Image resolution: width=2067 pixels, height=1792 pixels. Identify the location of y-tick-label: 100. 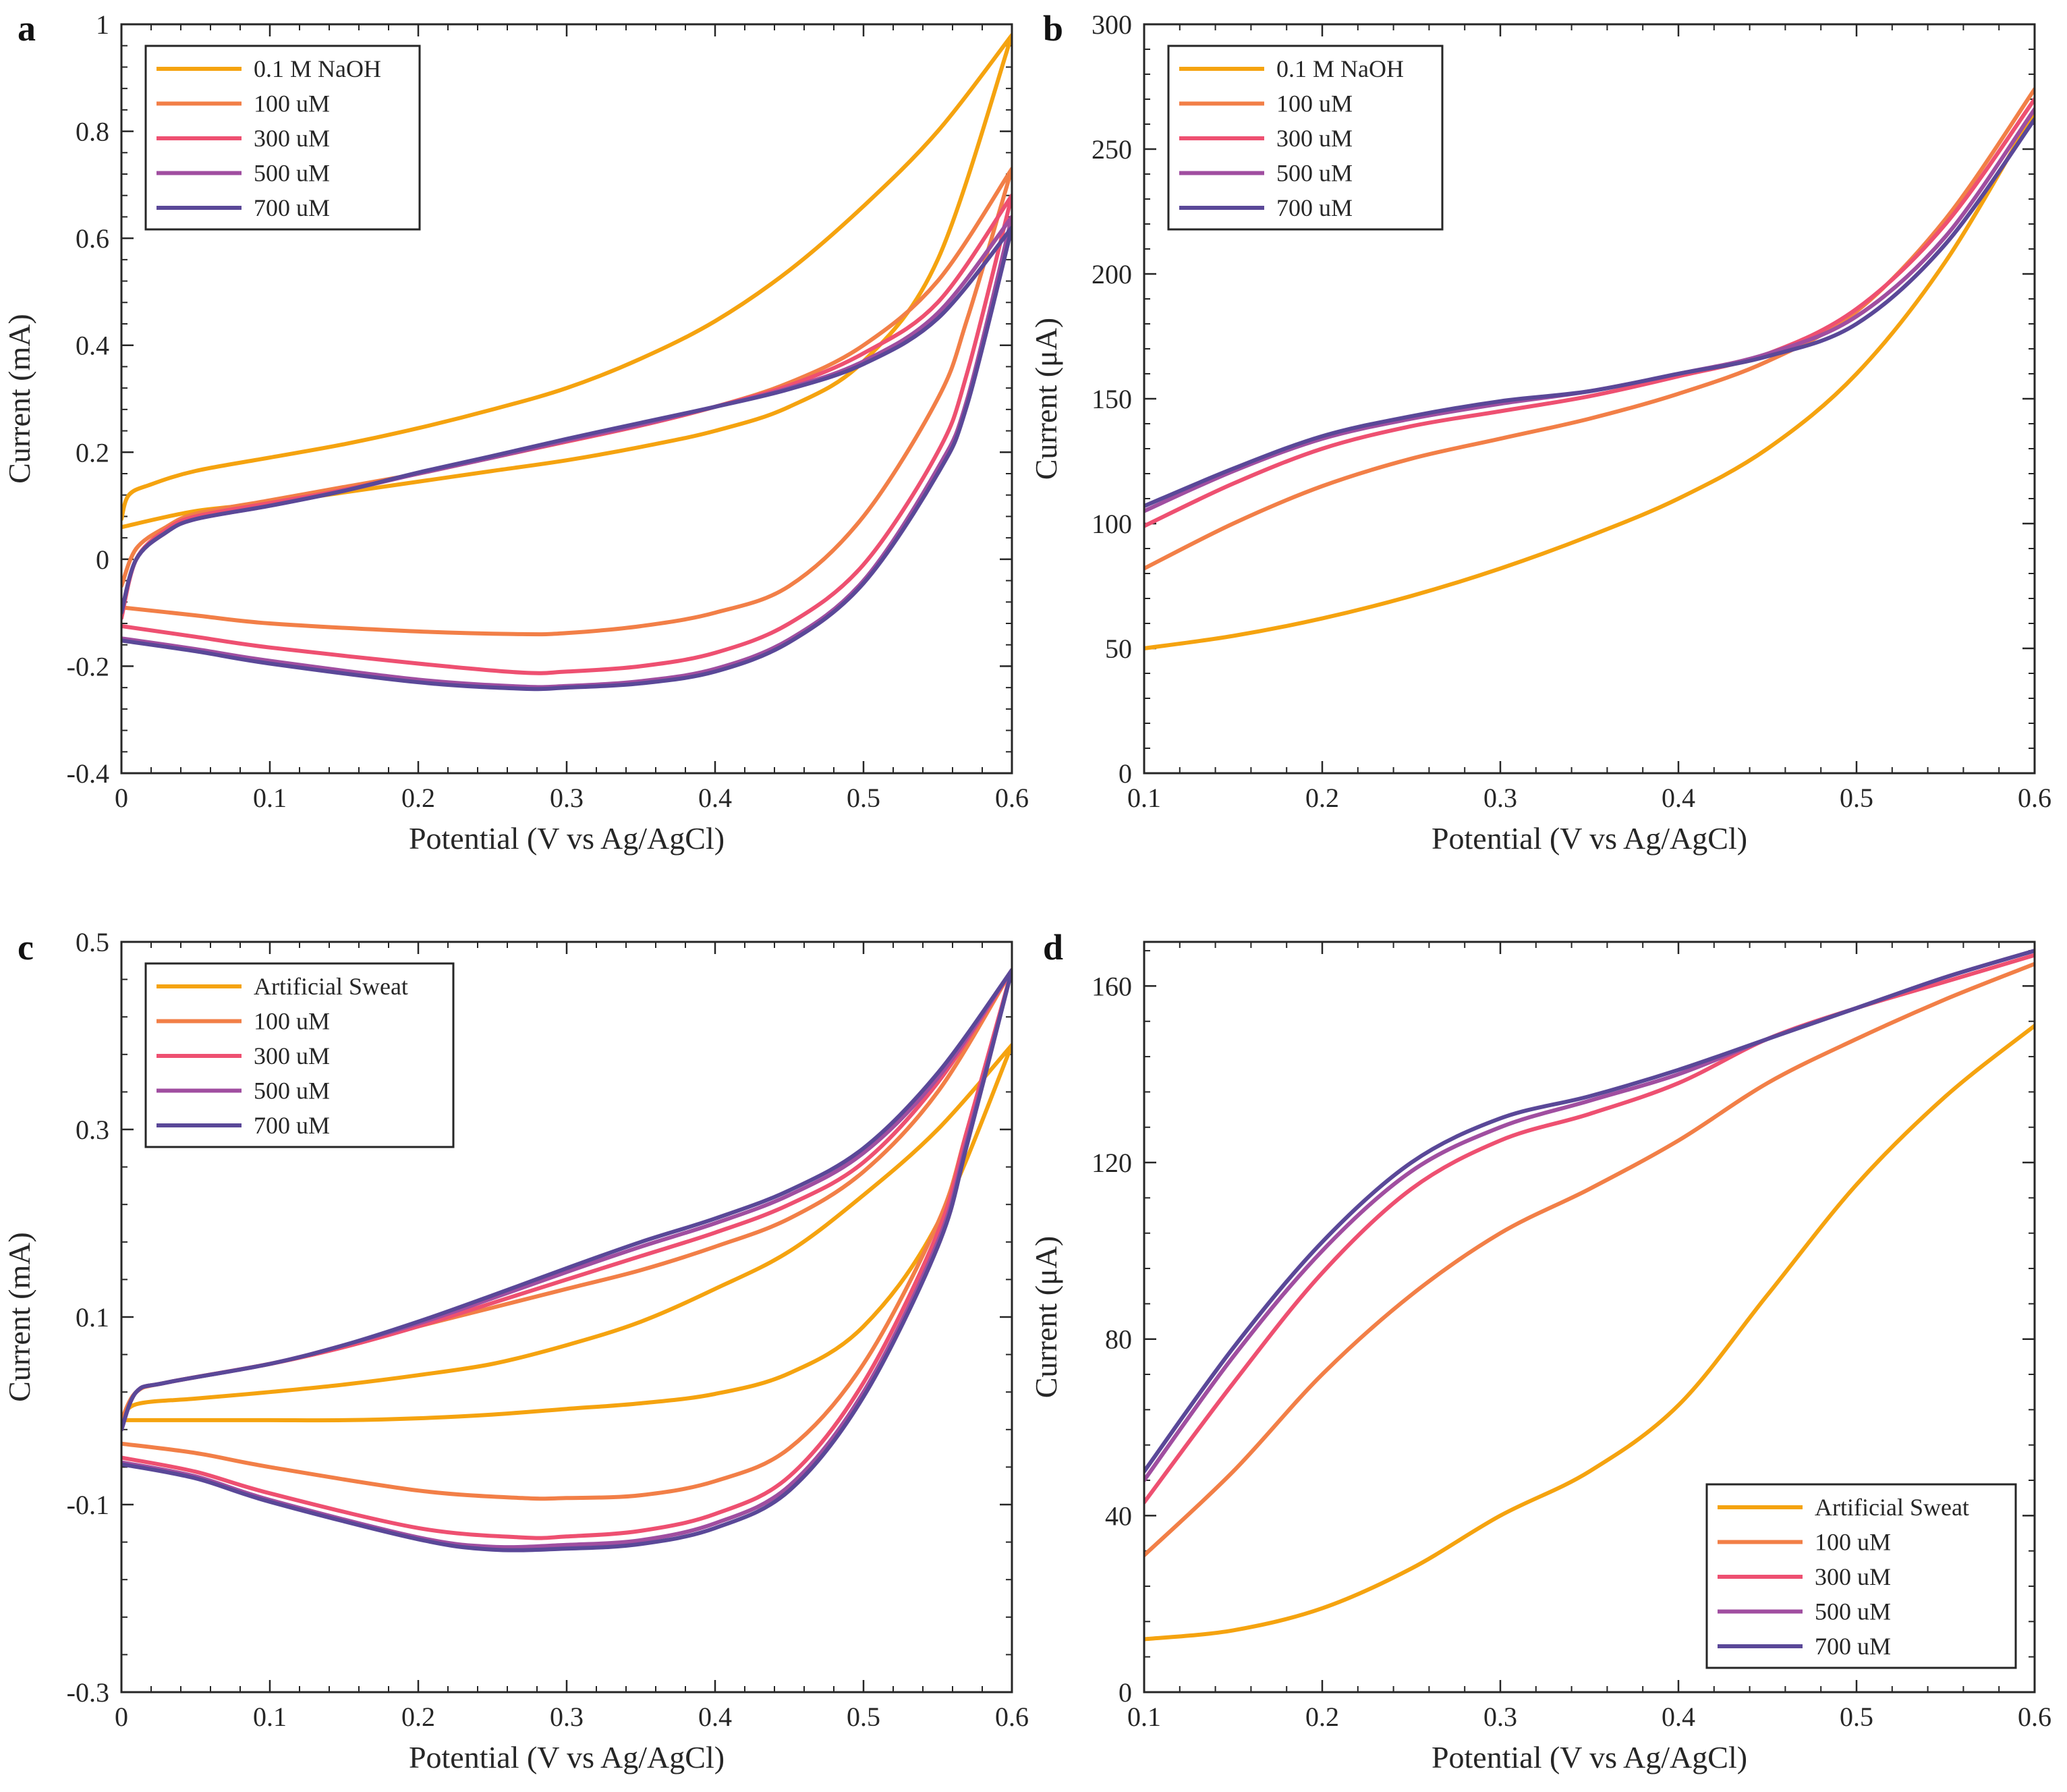
(1112, 524).